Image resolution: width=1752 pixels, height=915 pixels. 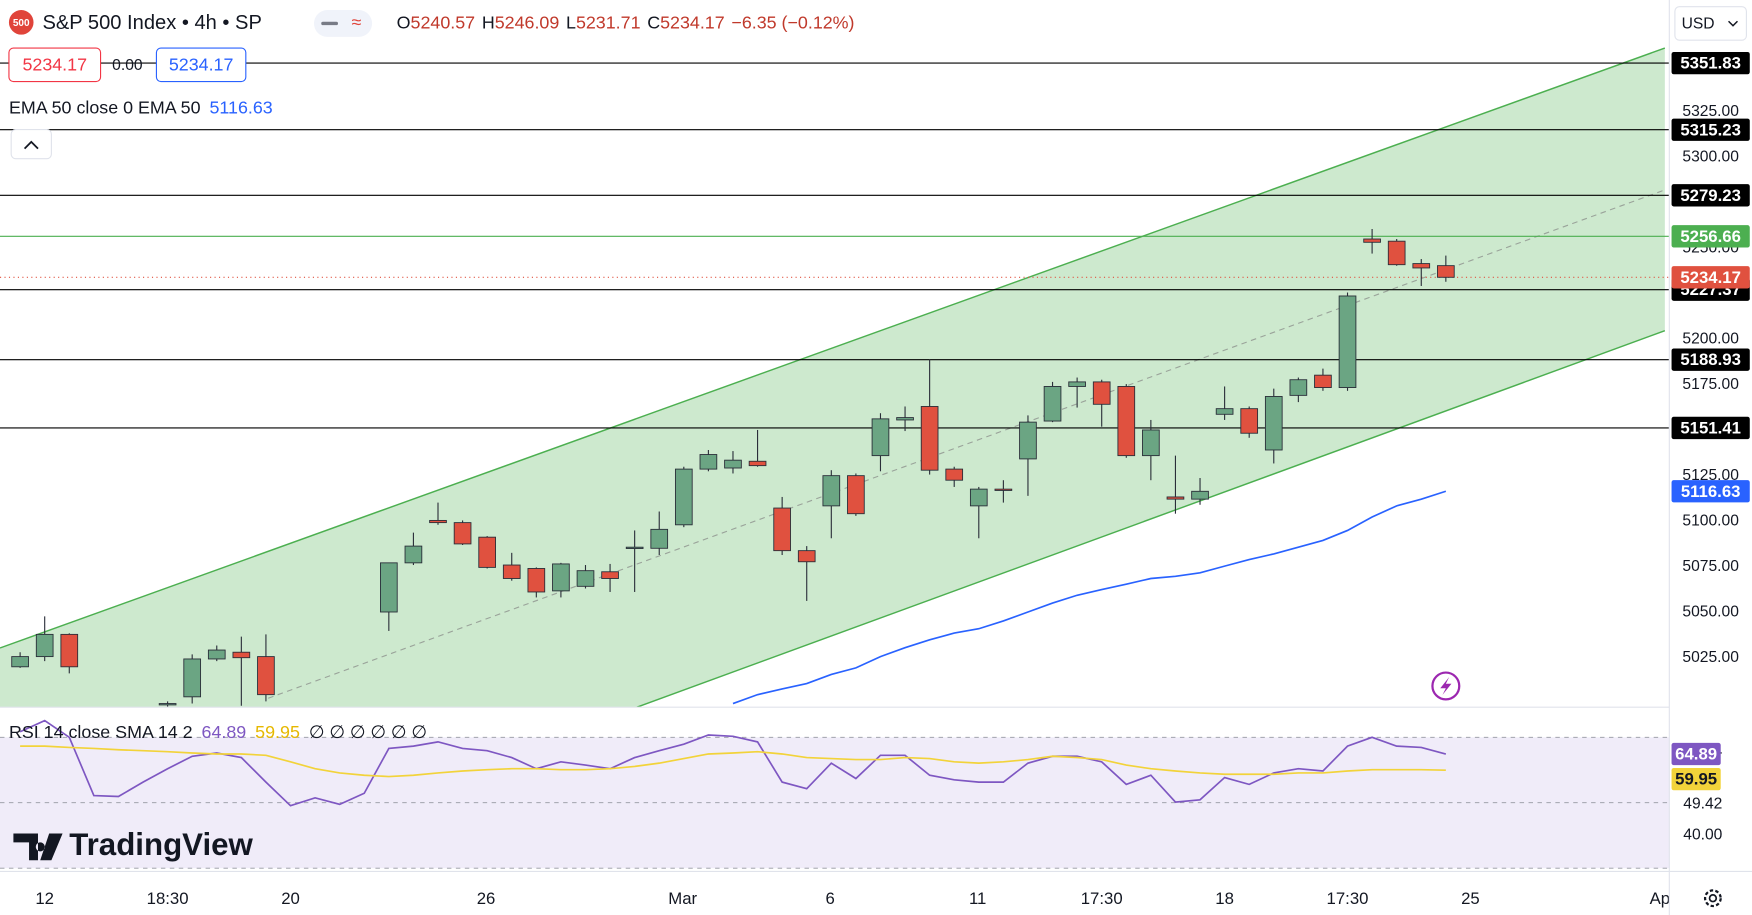 What do you see at coordinates (161, 844) in the screenshot?
I see `brand-name: TradingView` at bounding box center [161, 844].